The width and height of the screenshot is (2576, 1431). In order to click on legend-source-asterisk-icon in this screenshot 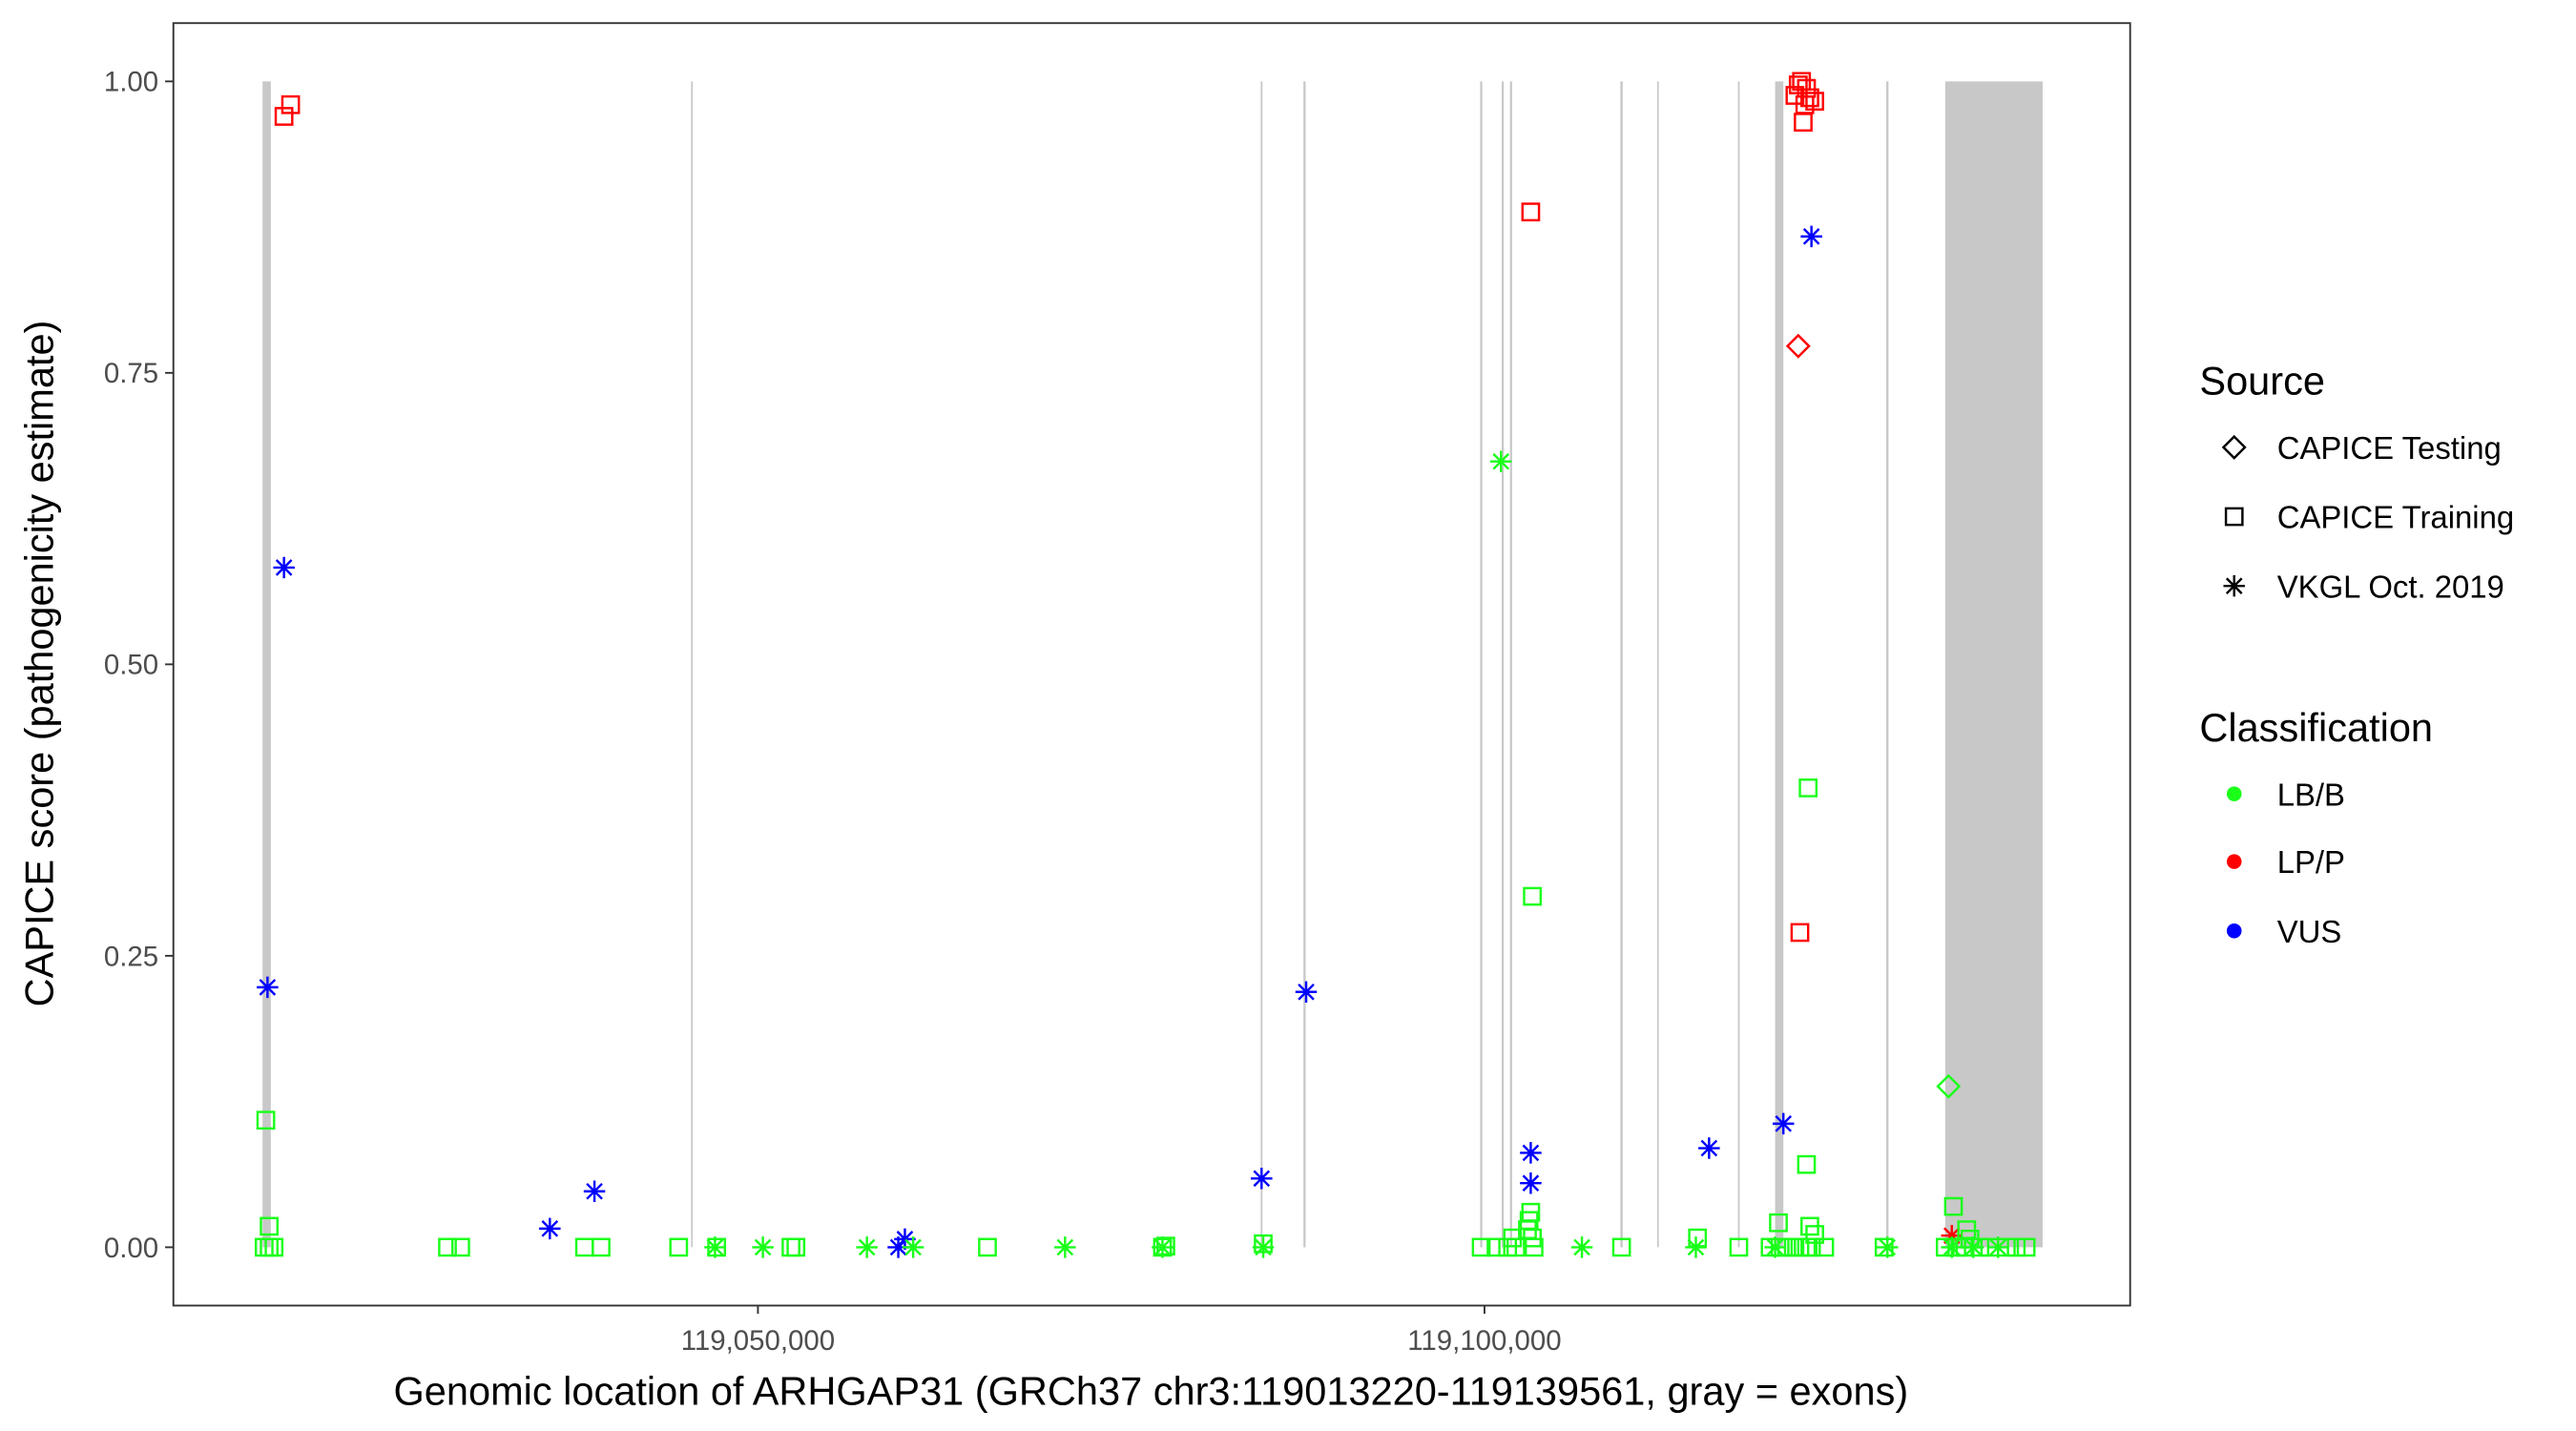, I will do `click(2234, 585)`.